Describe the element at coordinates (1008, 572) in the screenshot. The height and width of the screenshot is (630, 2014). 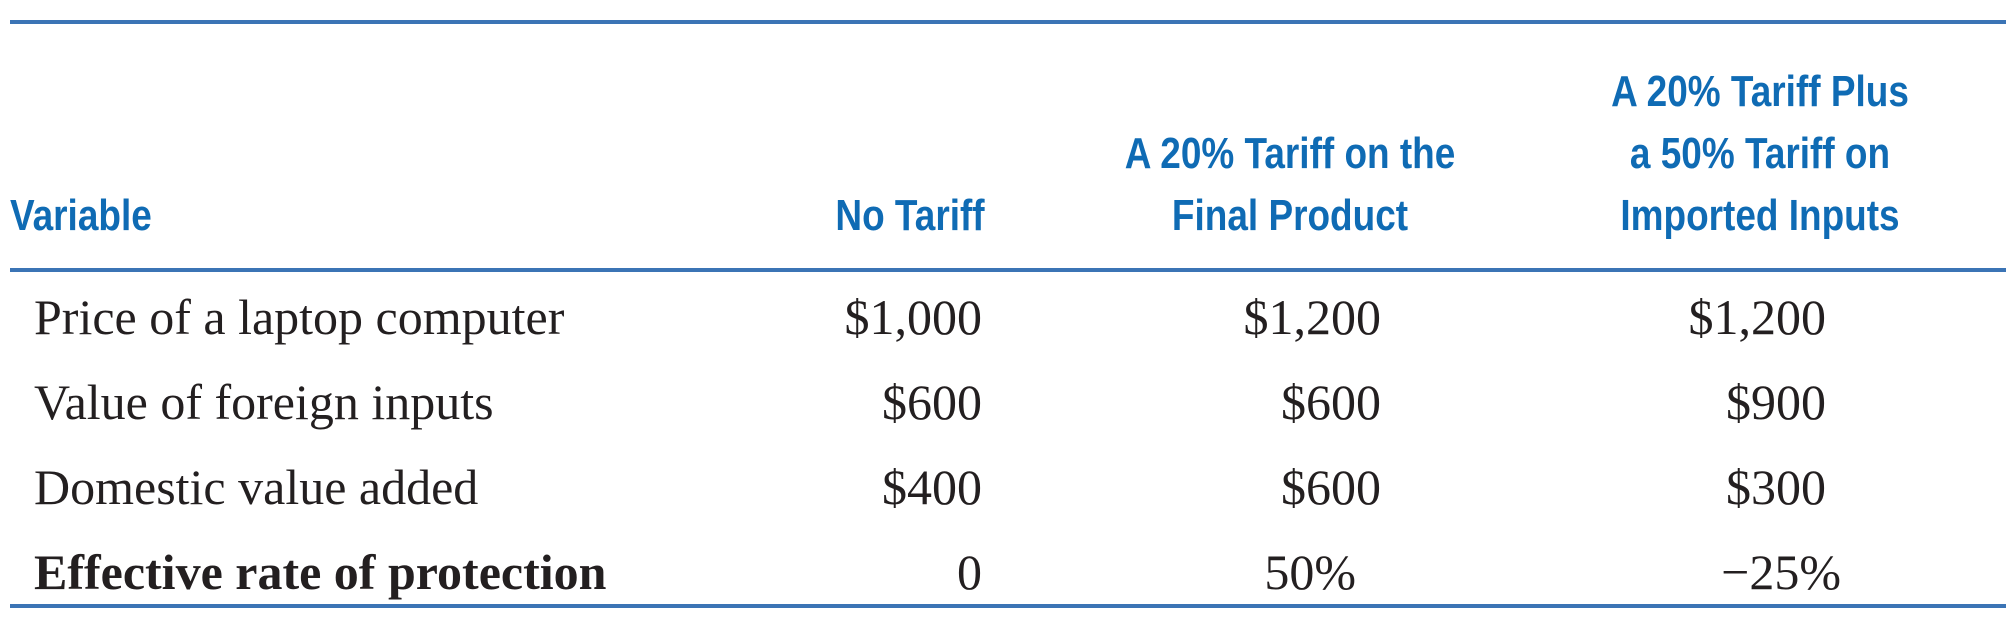
I see `table-row-effective-rate: Effective rate of protection 0 50% −25%` at that location.